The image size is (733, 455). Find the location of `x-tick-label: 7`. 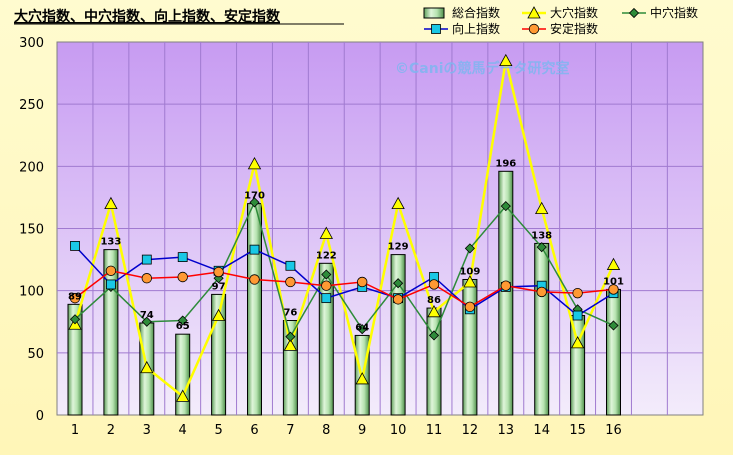

x-tick-label: 7 is located at coordinates (290, 430).